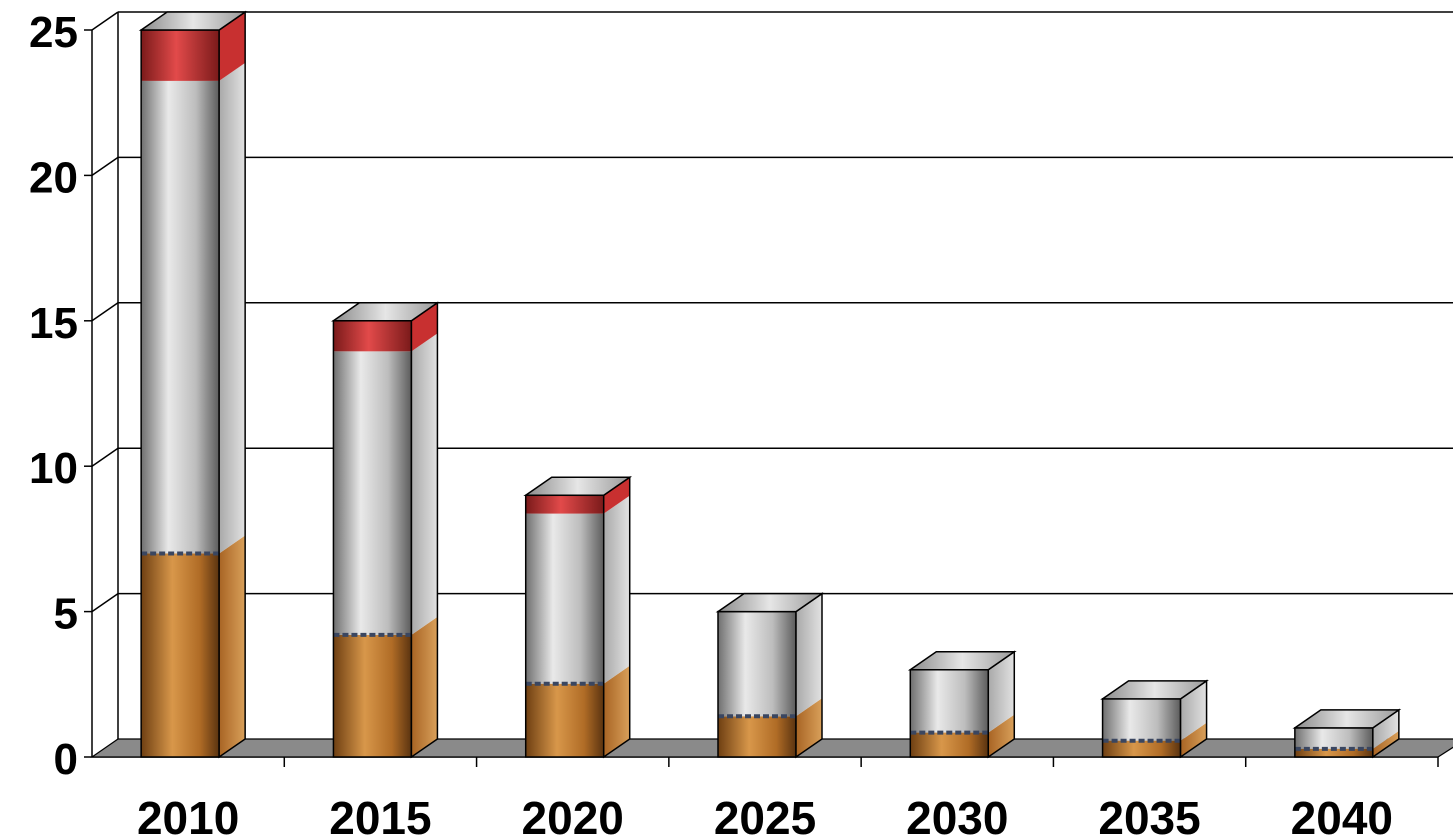  I want to click on bar-2020, so click(578, 617).